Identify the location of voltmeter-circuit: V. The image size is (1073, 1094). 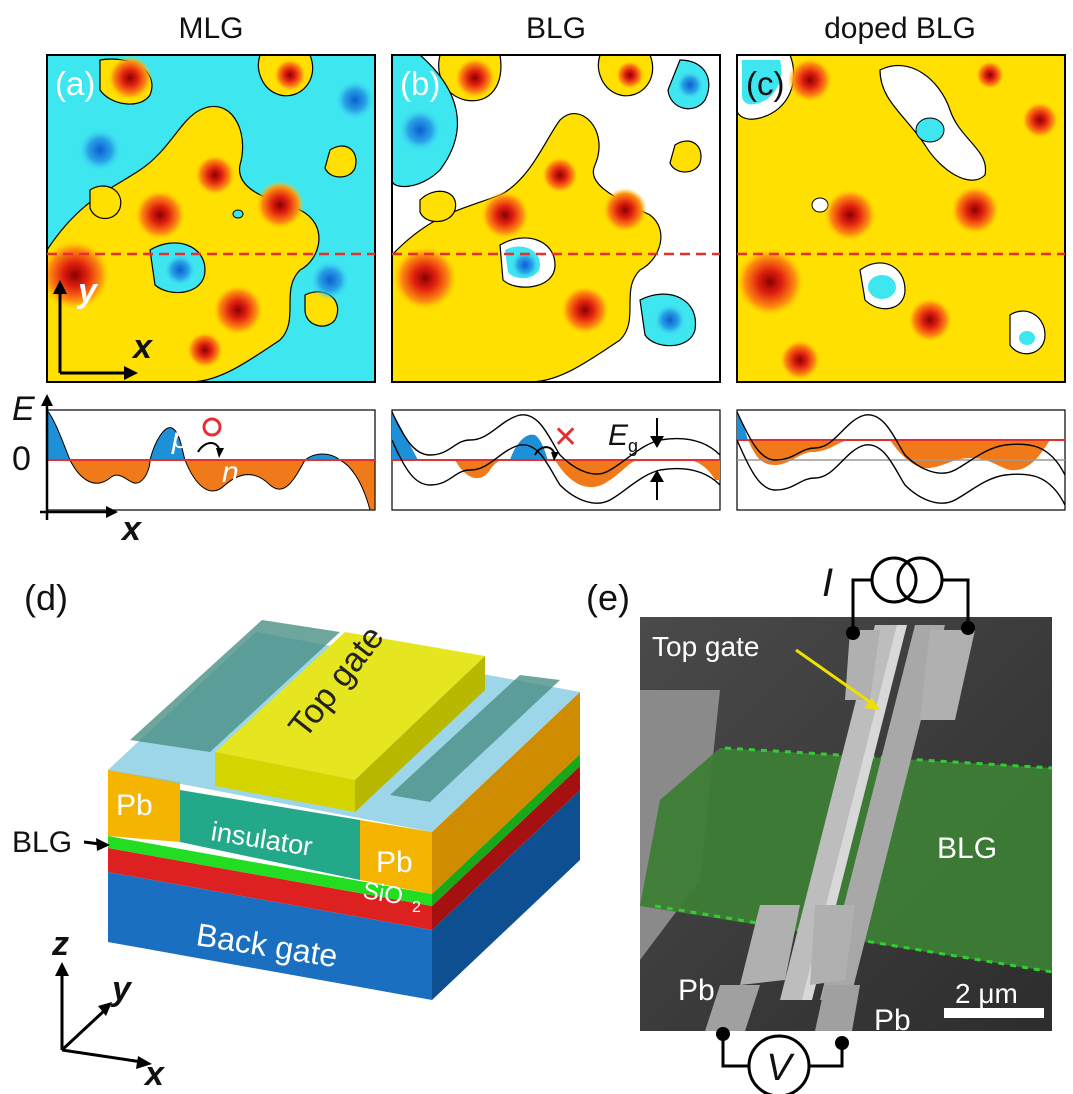
(782, 1060).